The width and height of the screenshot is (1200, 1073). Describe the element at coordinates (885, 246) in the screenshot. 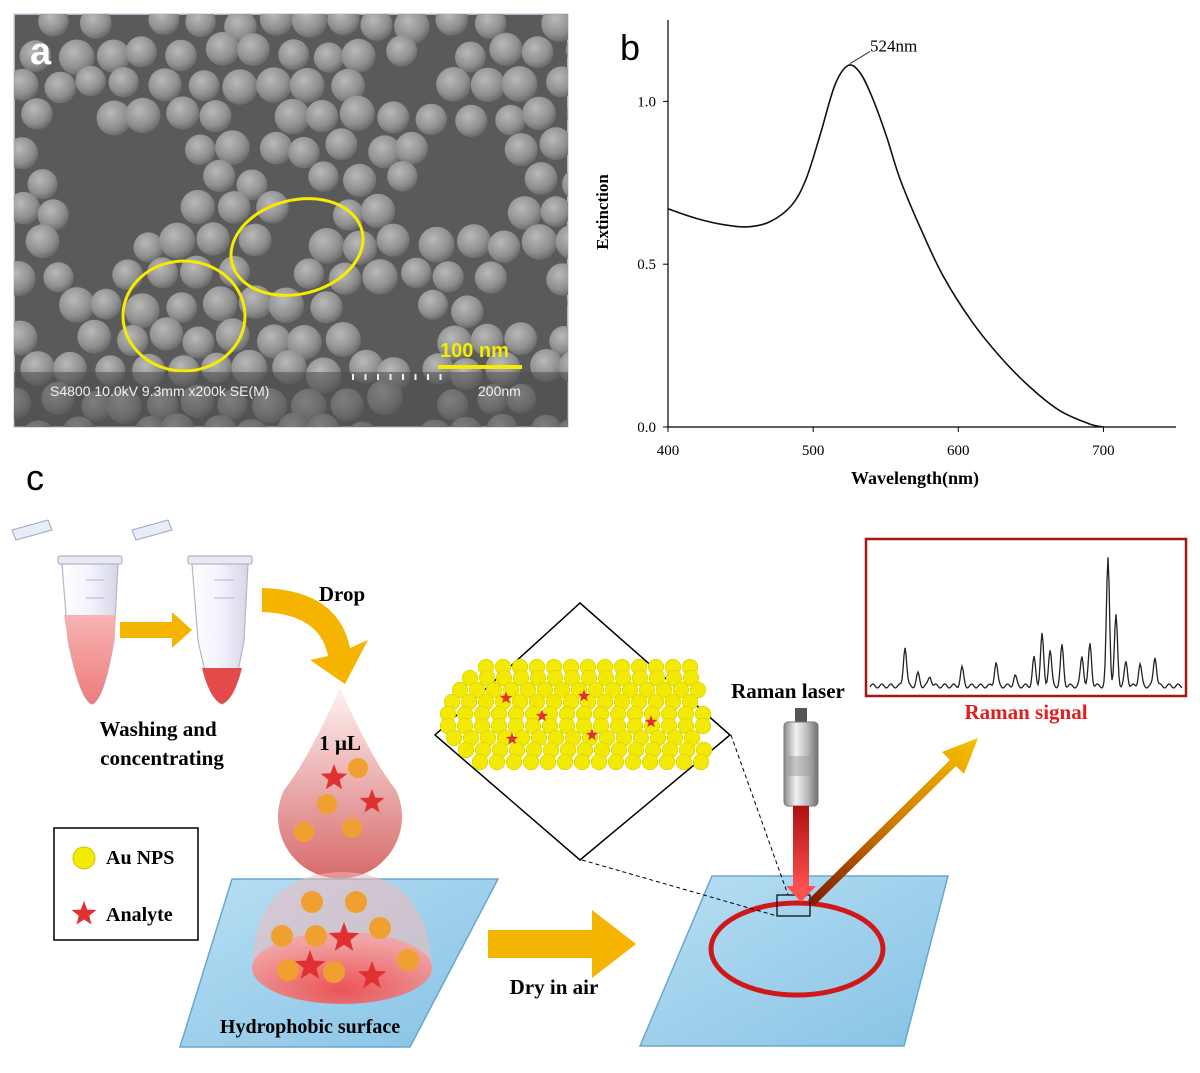

I see `series-line` at that location.